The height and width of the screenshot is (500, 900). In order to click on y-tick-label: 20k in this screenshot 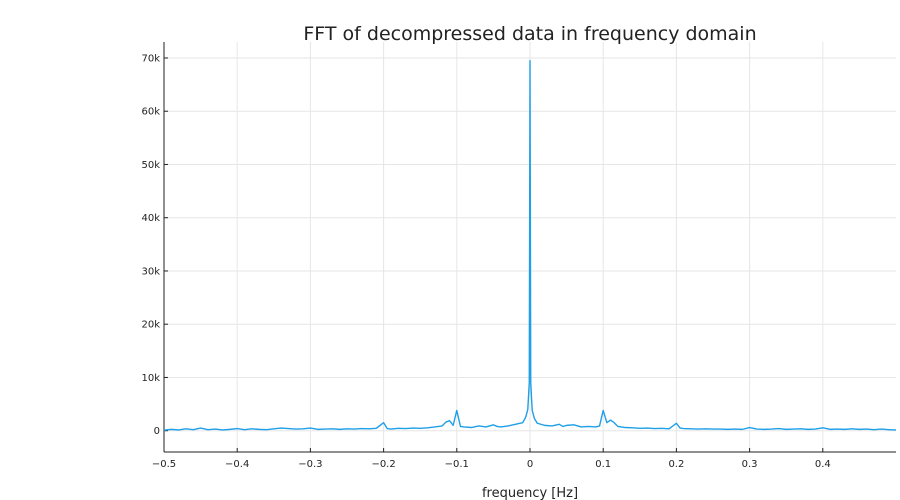, I will do `click(150, 325)`.